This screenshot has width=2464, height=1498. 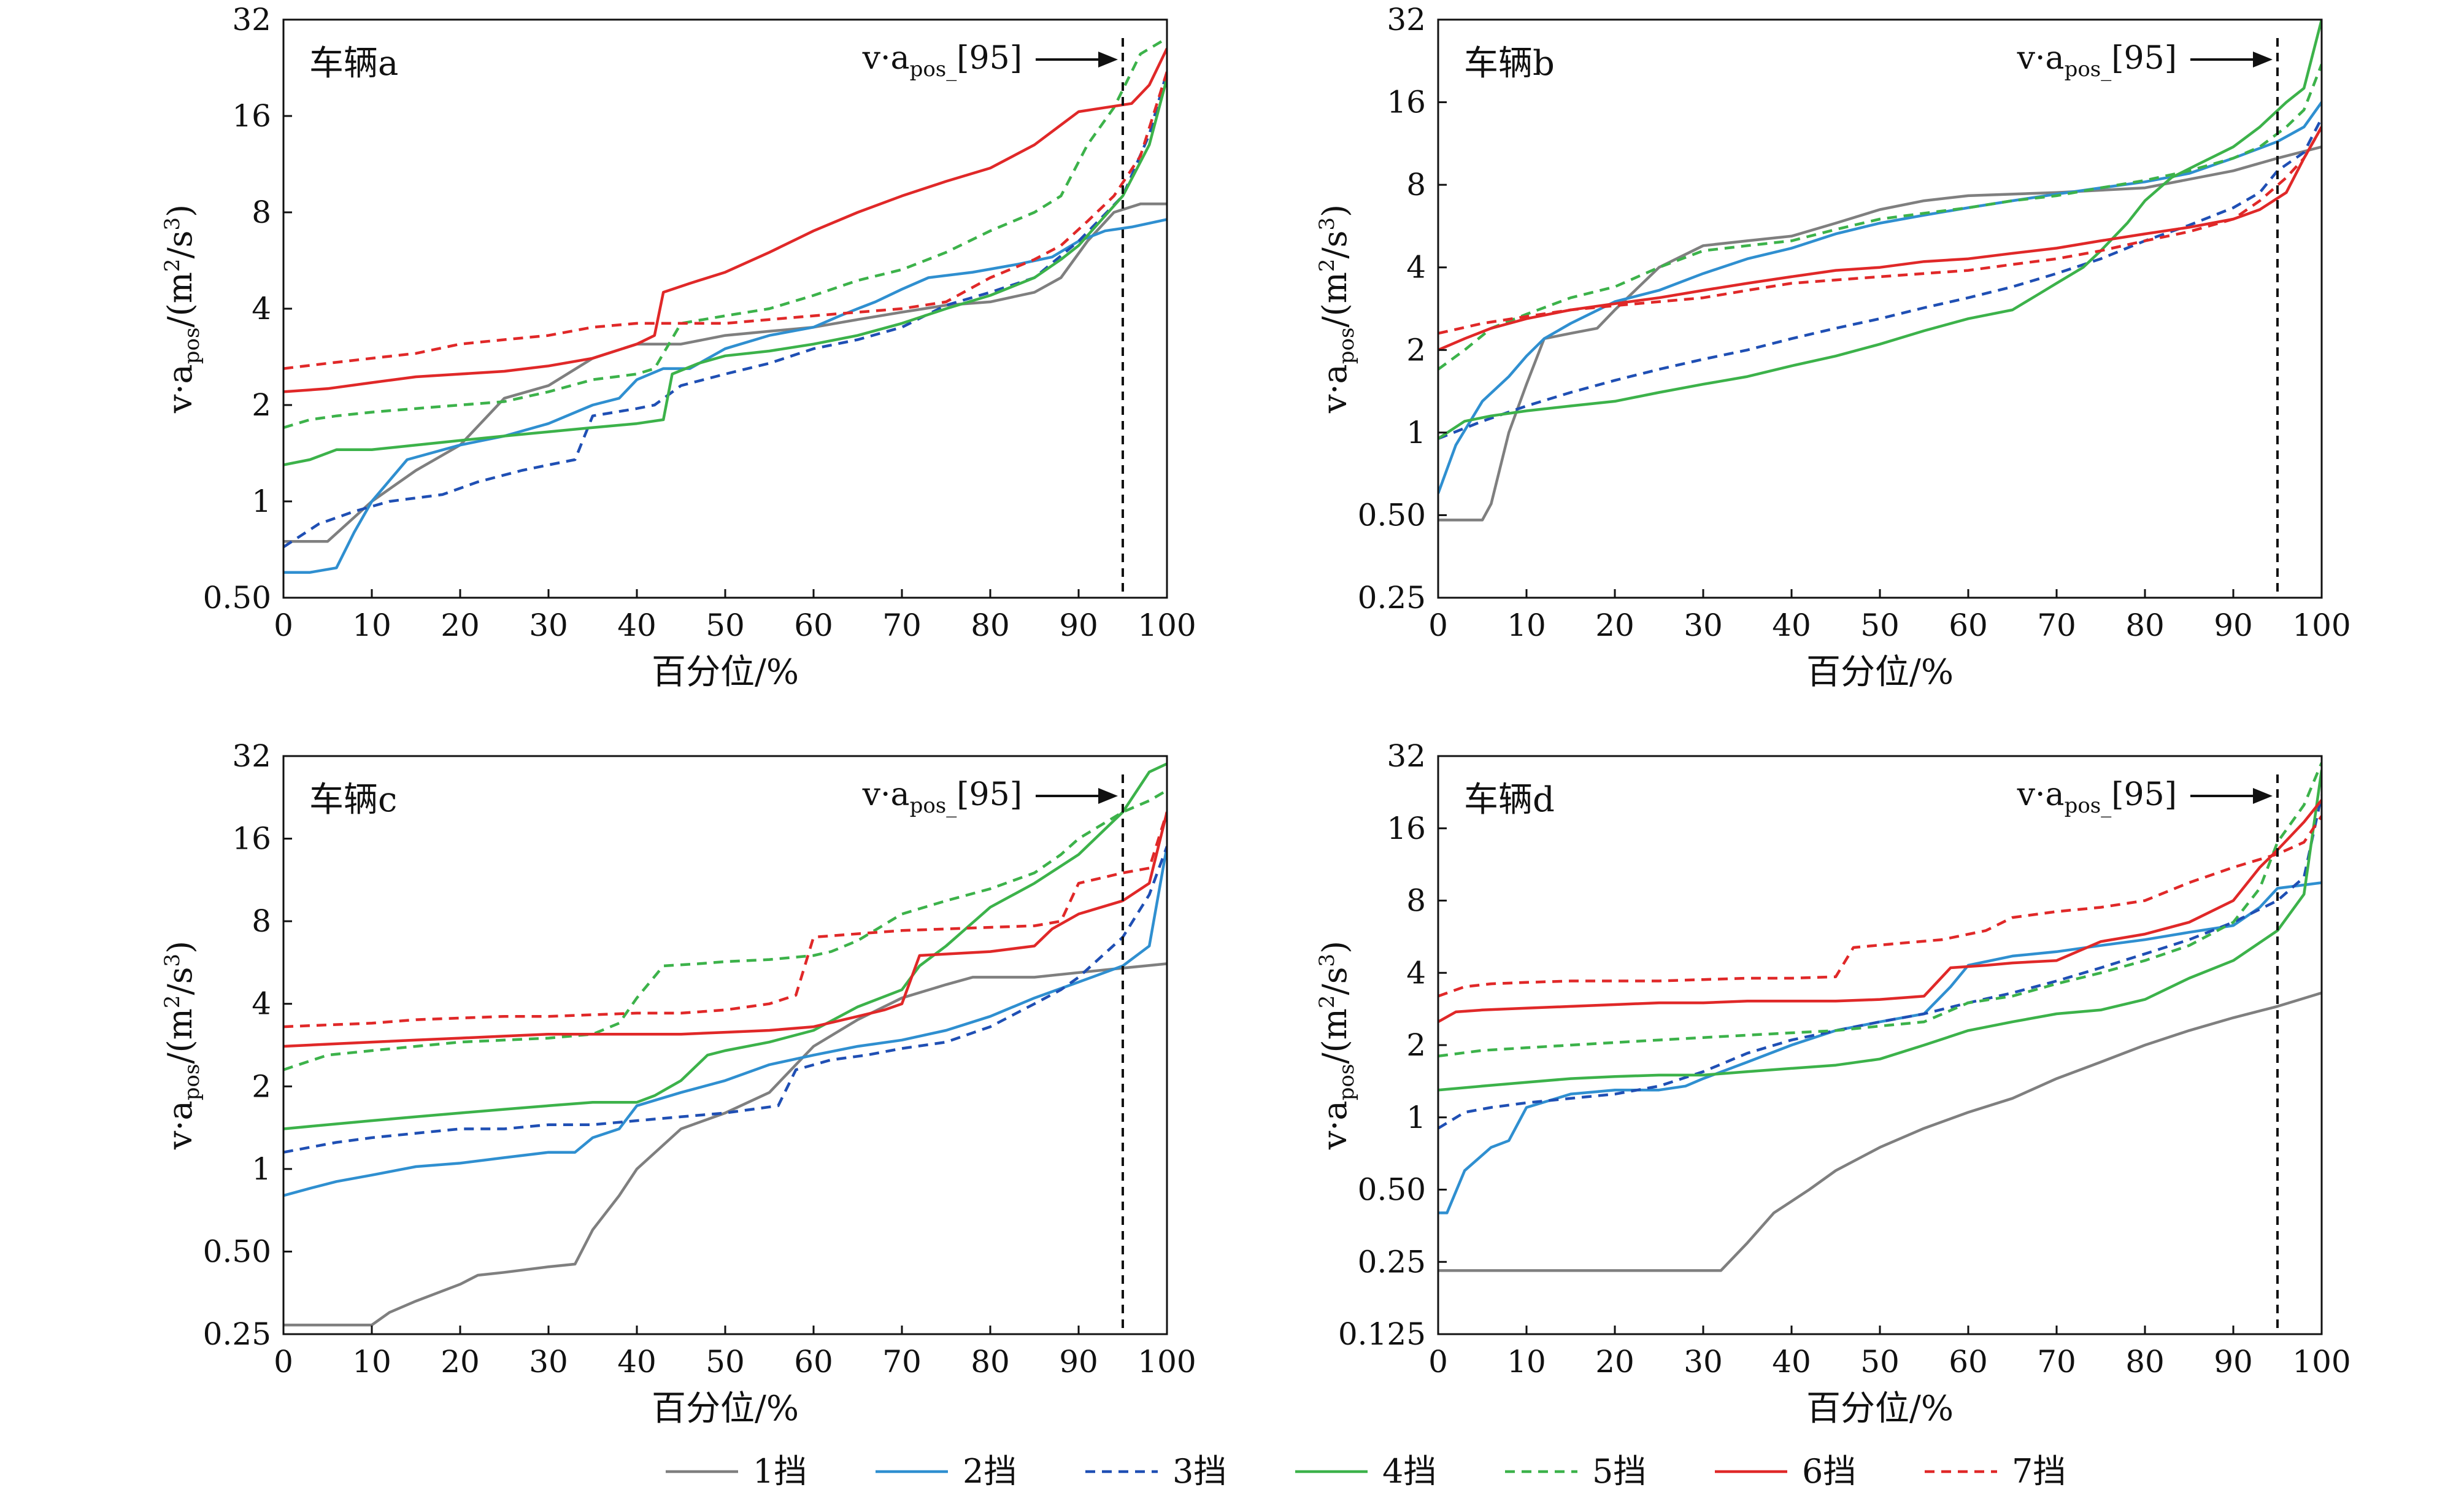 I want to click on panel-title: 车辆b, so click(x=1509, y=63).